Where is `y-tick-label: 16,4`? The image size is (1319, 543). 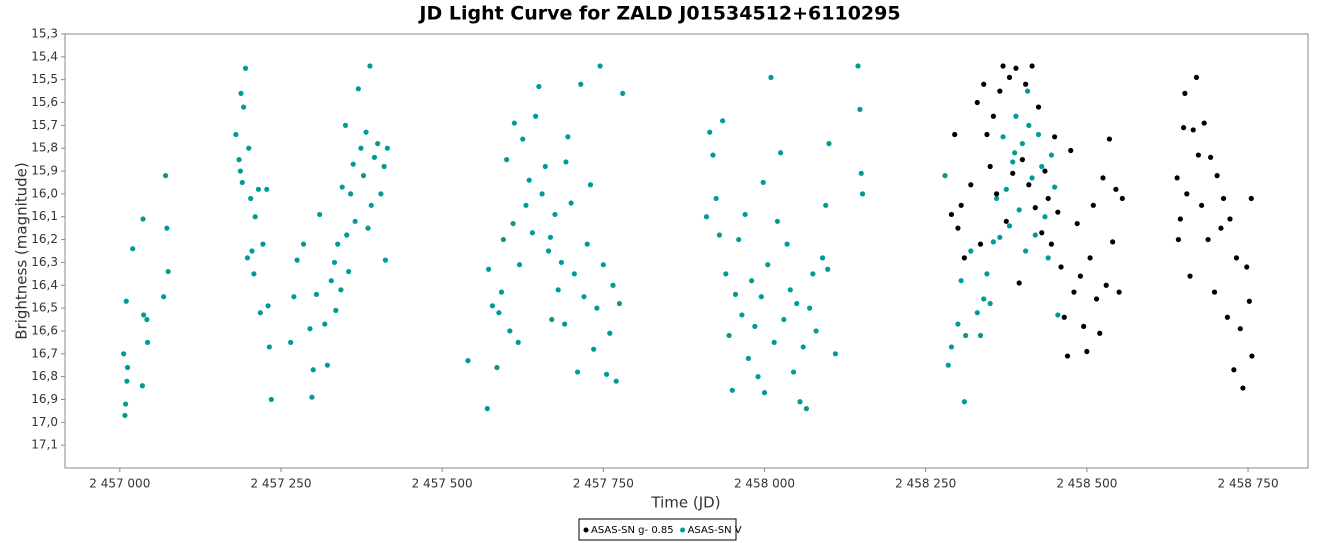 y-tick-label: 16,4 is located at coordinates (44, 285).